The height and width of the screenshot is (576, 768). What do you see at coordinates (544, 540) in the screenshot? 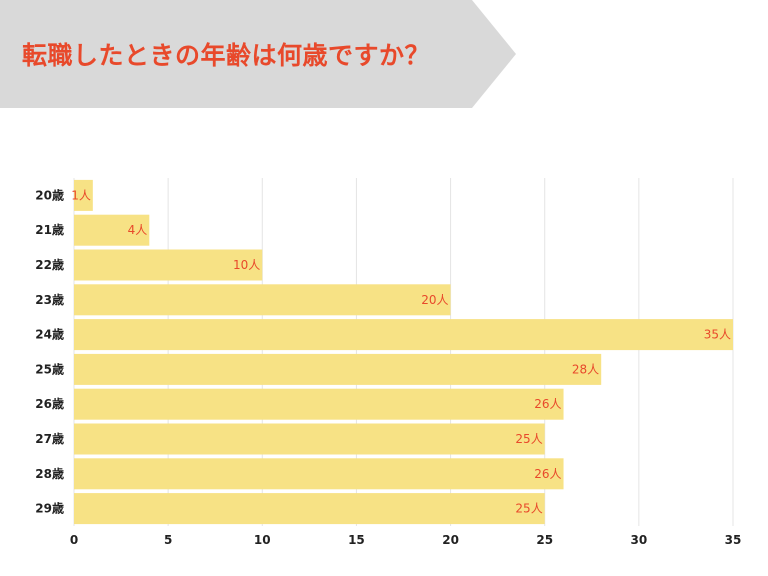
I see `x-tick-label: 25` at bounding box center [544, 540].